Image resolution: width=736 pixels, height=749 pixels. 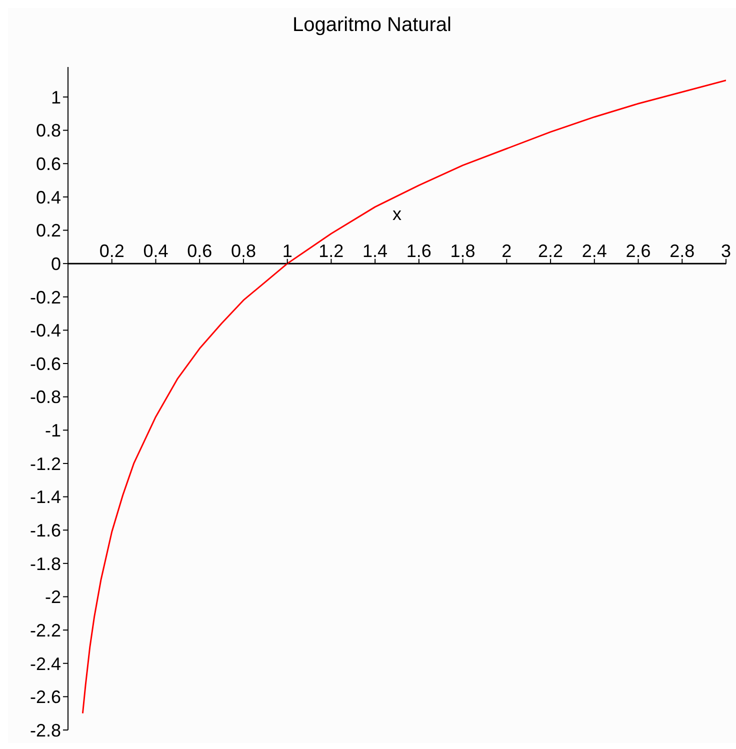 I want to click on x-tick-label: 2, so click(x=507, y=250).